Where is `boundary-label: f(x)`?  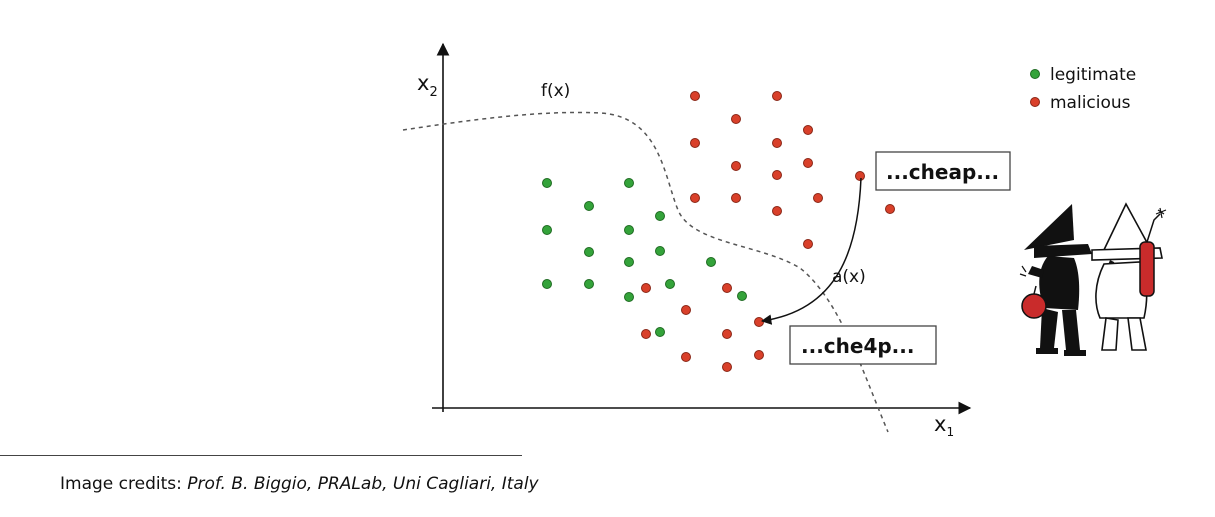
boundary-label: f(x) is located at coordinates (555, 91).